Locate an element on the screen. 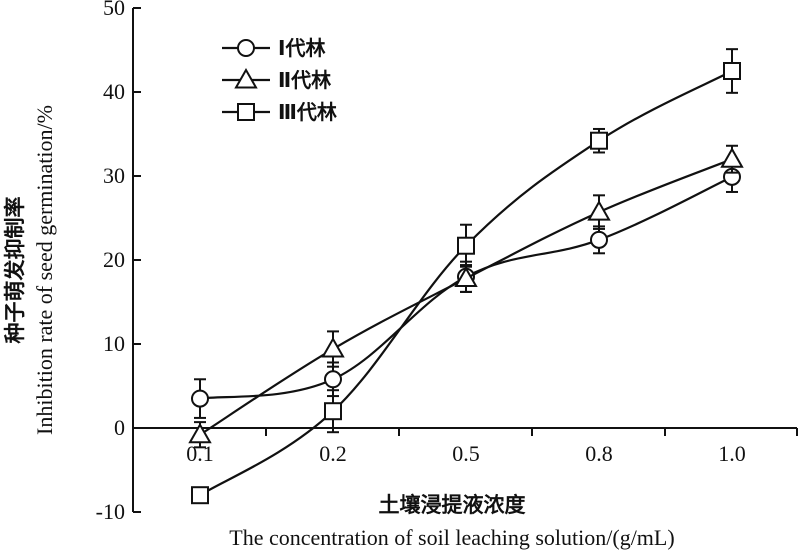 The height and width of the screenshot is (554, 800). legend-label: Ⅱ代林 is located at coordinates (304, 80).